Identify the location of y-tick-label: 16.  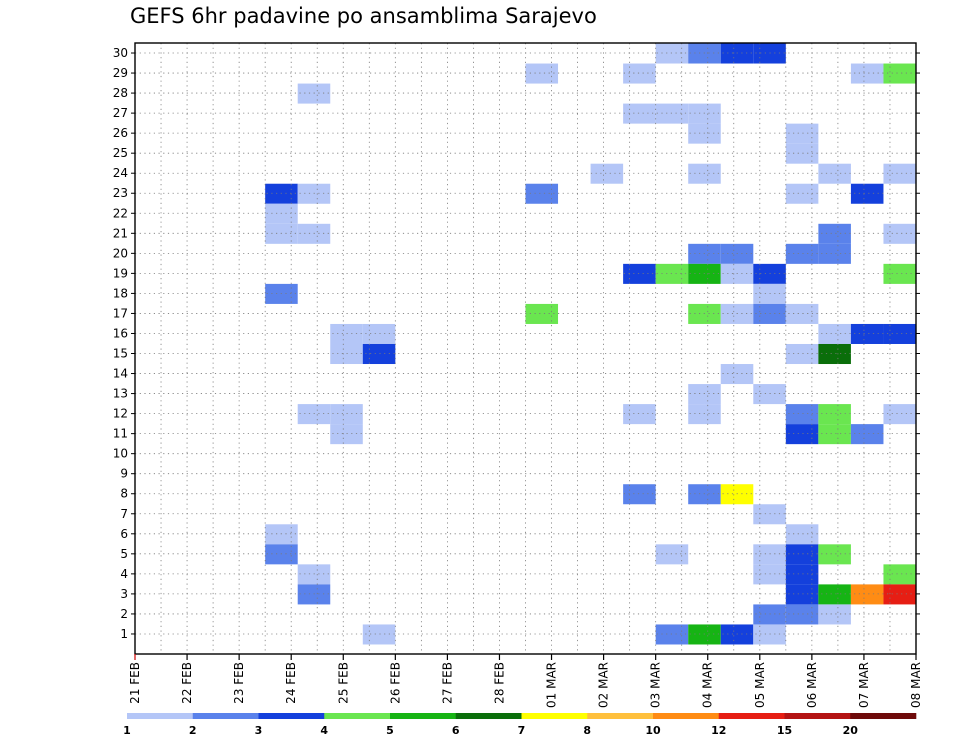
(120, 333).